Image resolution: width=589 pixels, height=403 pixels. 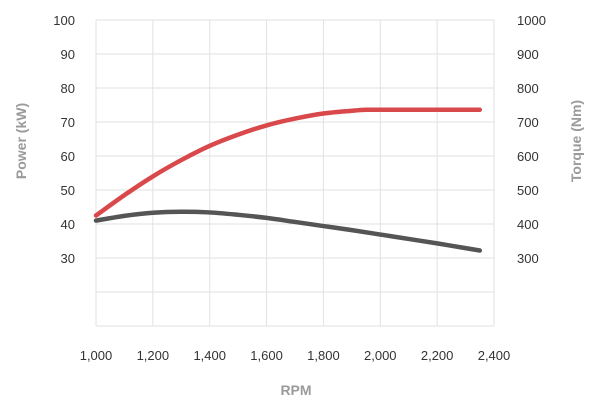 I want to click on x-tick-label: 1,000, so click(x=96, y=355).